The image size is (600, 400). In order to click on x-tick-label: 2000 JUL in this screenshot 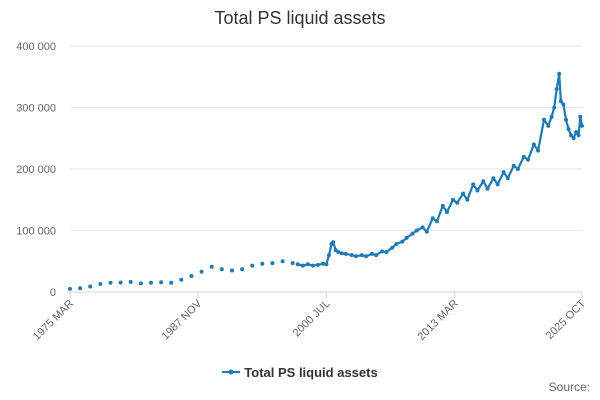, I will do `click(312, 319)`.